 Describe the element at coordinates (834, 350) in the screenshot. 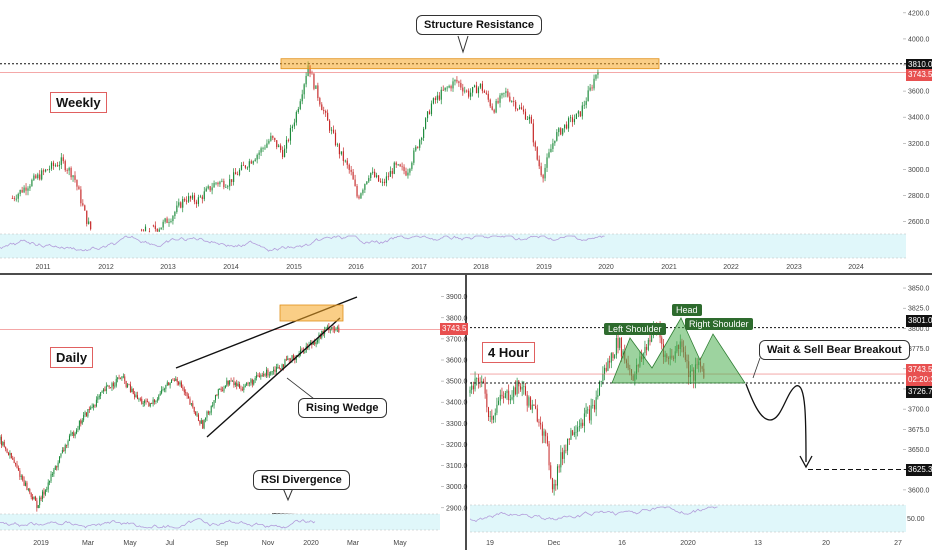

I see `wait-sell-callout: Wait & Sell Bear Breakout` at that location.